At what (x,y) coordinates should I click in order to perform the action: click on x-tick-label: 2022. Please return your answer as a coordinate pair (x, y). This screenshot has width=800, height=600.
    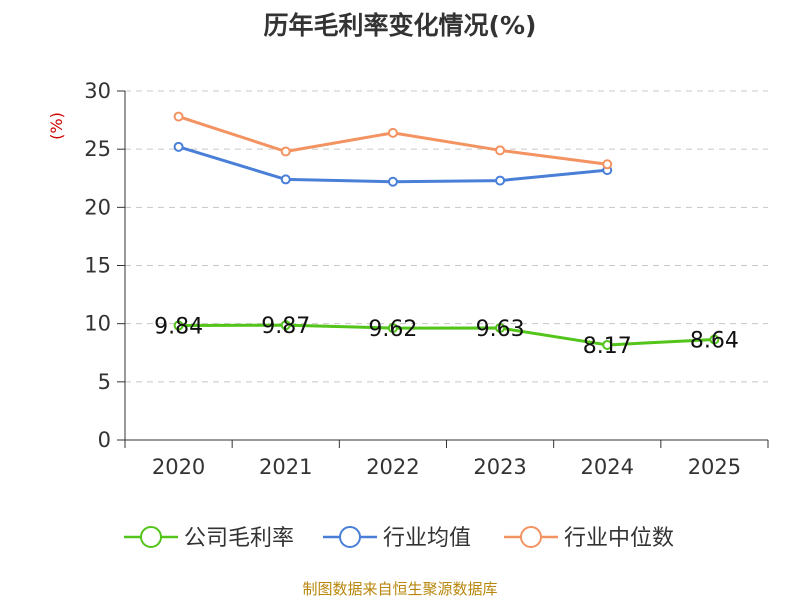
    Looking at the image, I should click on (392, 467).